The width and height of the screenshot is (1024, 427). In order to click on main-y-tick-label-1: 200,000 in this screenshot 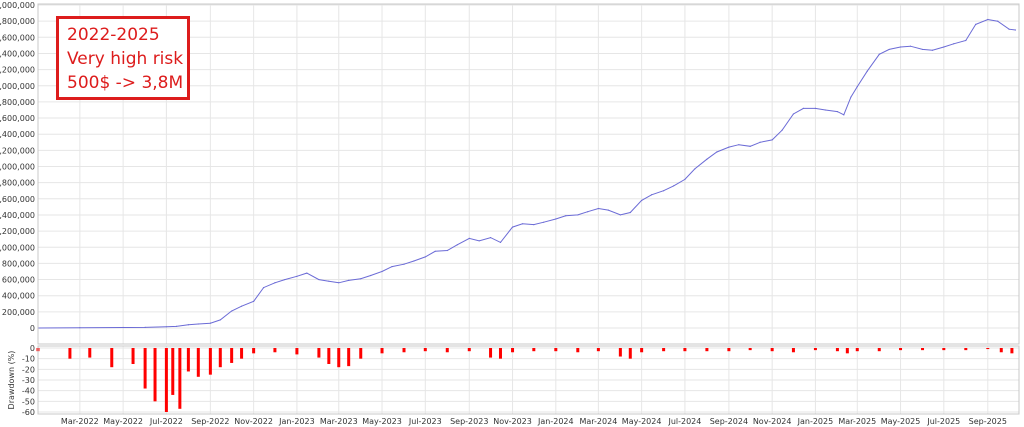, I will do `click(18, 312)`.